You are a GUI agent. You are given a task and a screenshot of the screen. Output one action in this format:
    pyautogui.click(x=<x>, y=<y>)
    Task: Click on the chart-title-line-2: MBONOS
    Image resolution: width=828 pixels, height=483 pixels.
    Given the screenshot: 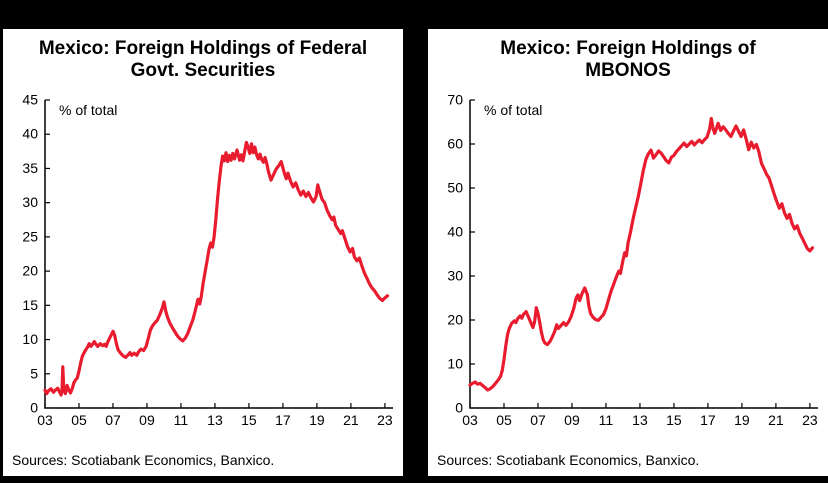 What is the action you would take?
    pyautogui.click(x=628, y=71)
    